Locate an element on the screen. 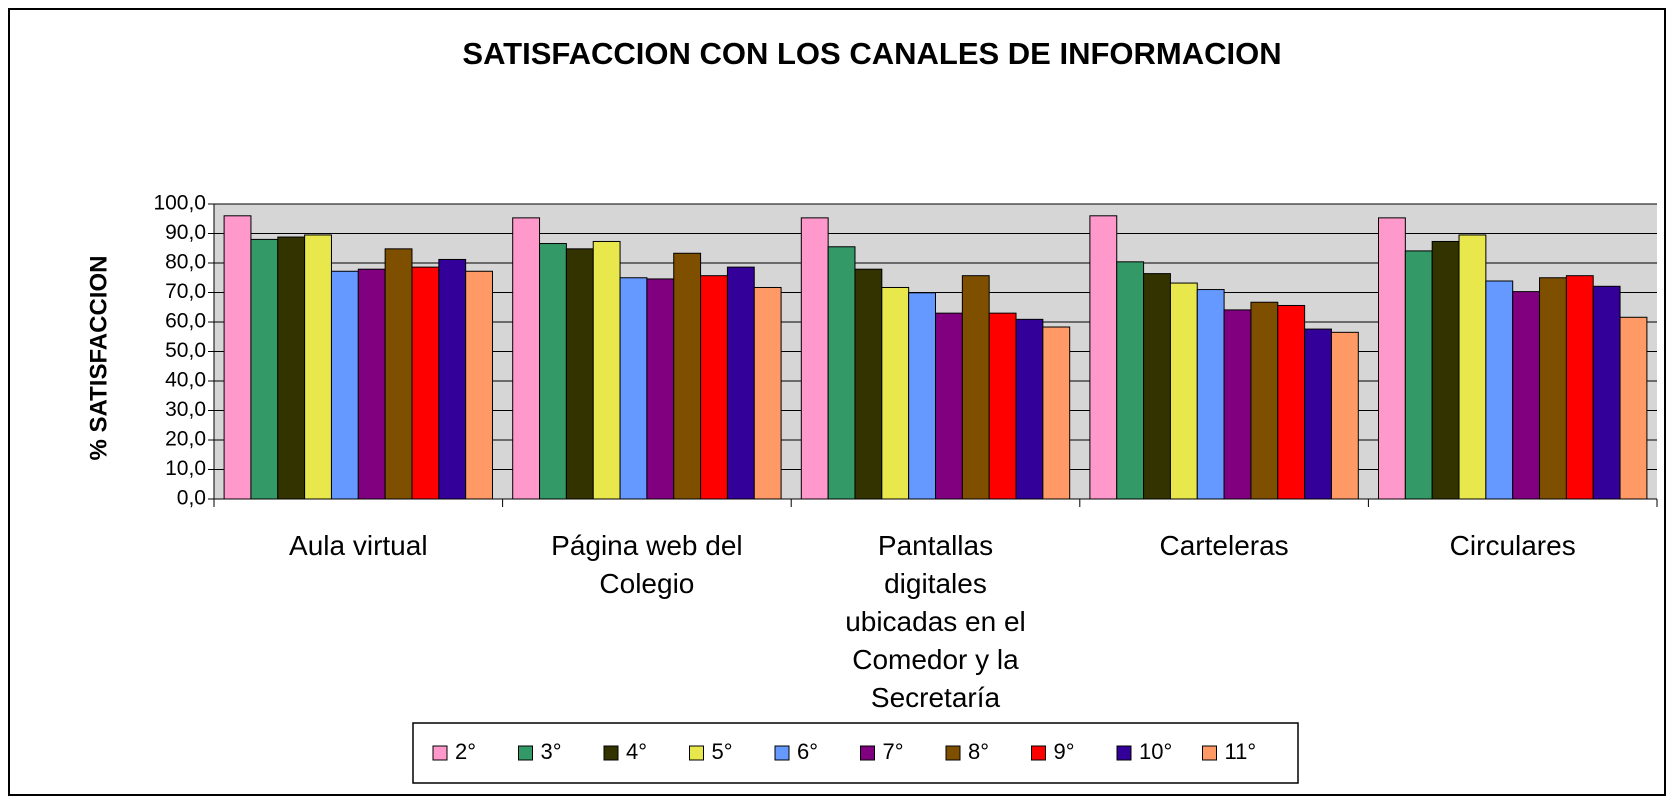  legend-label: 11° is located at coordinates (1241, 751).